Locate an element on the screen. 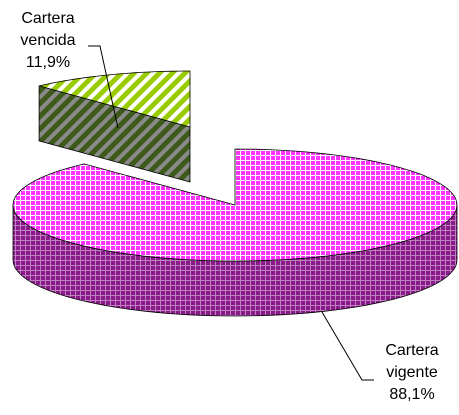 This screenshot has width=459, height=415. slice-percent-label: 88,1% is located at coordinates (412, 394).